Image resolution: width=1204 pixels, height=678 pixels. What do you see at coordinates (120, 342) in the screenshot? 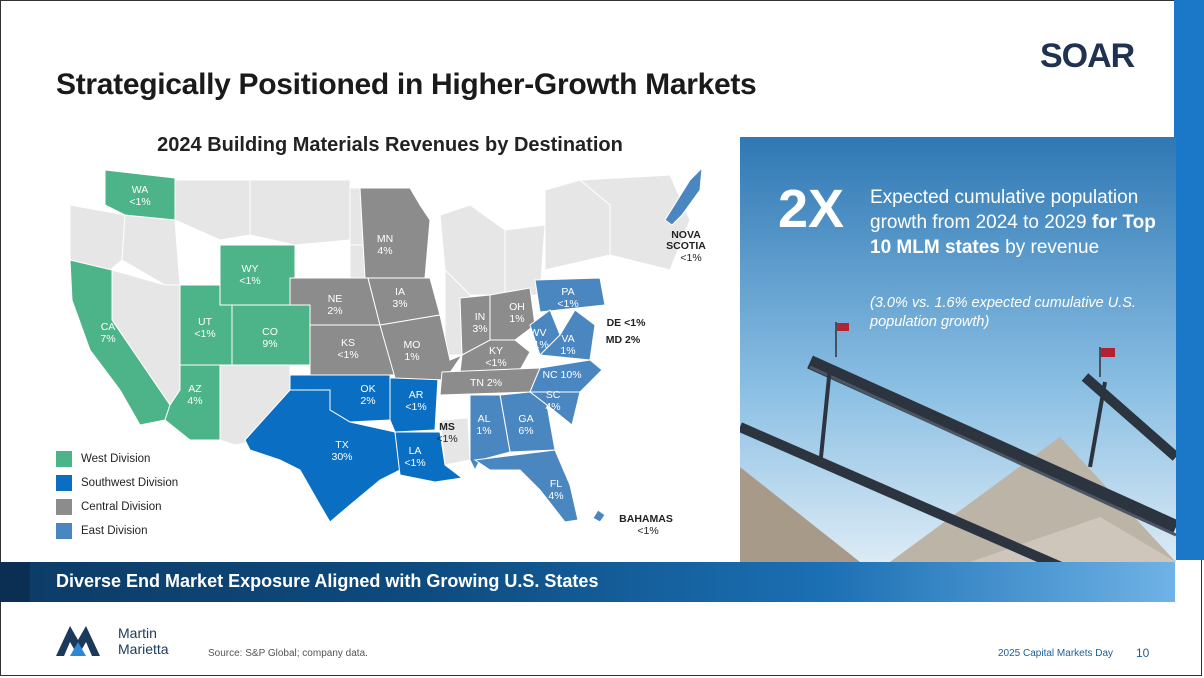
I see `state-shape-ca` at bounding box center [120, 342].